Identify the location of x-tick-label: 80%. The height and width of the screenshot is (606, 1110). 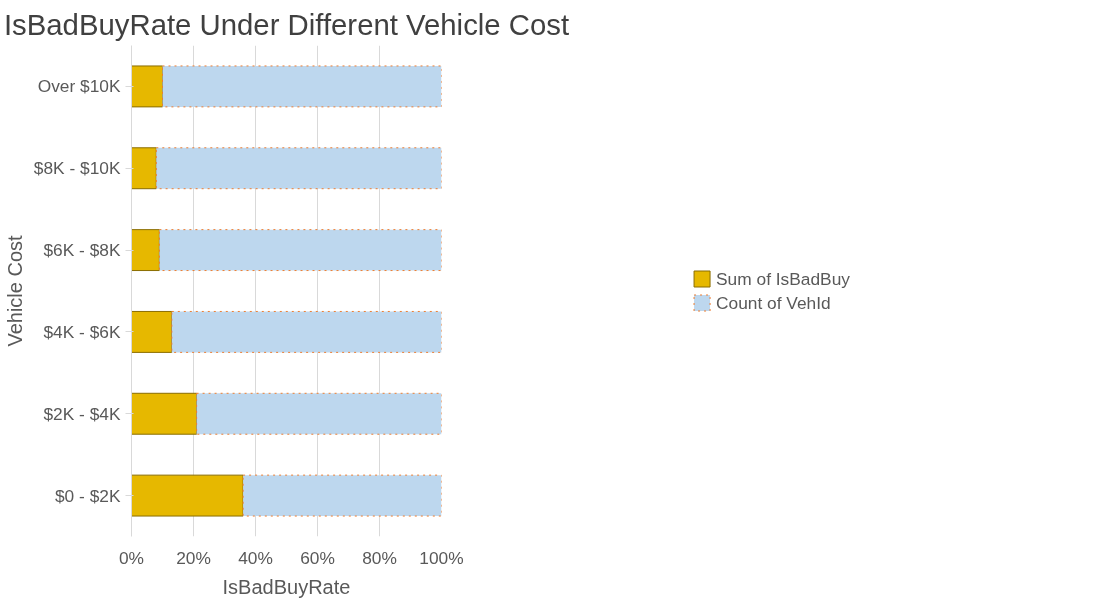
(379, 557).